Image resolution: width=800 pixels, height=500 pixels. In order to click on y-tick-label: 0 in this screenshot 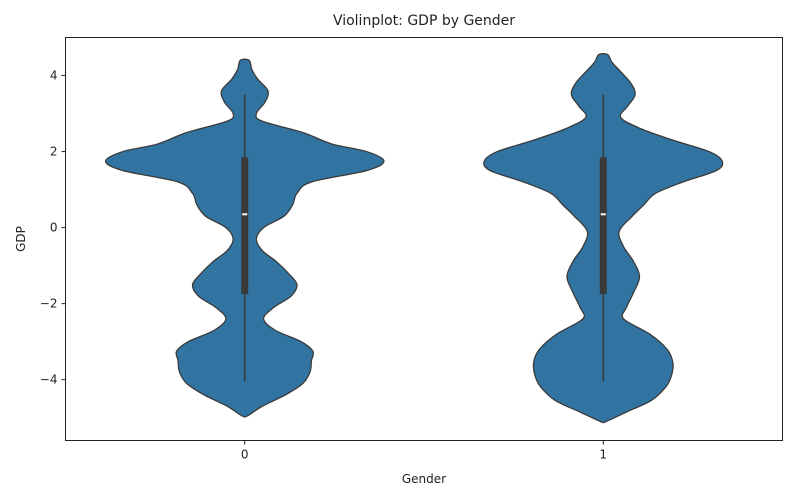, I will do `click(54, 228)`.